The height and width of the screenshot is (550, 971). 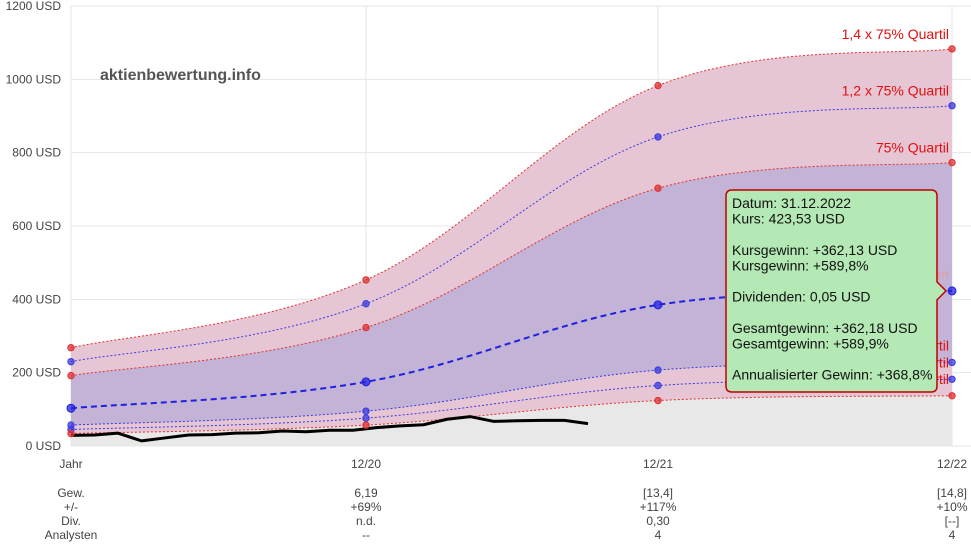 What do you see at coordinates (814, 250) in the screenshot?
I see `tooltip-line: Kursgewinn: +362,13 USD` at bounding box center [814, 250].